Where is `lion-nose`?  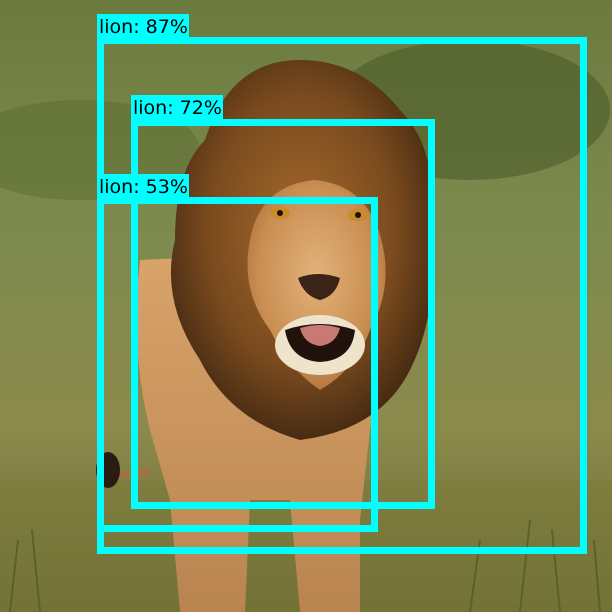 lion-nose is located at coordinates (319, 287).